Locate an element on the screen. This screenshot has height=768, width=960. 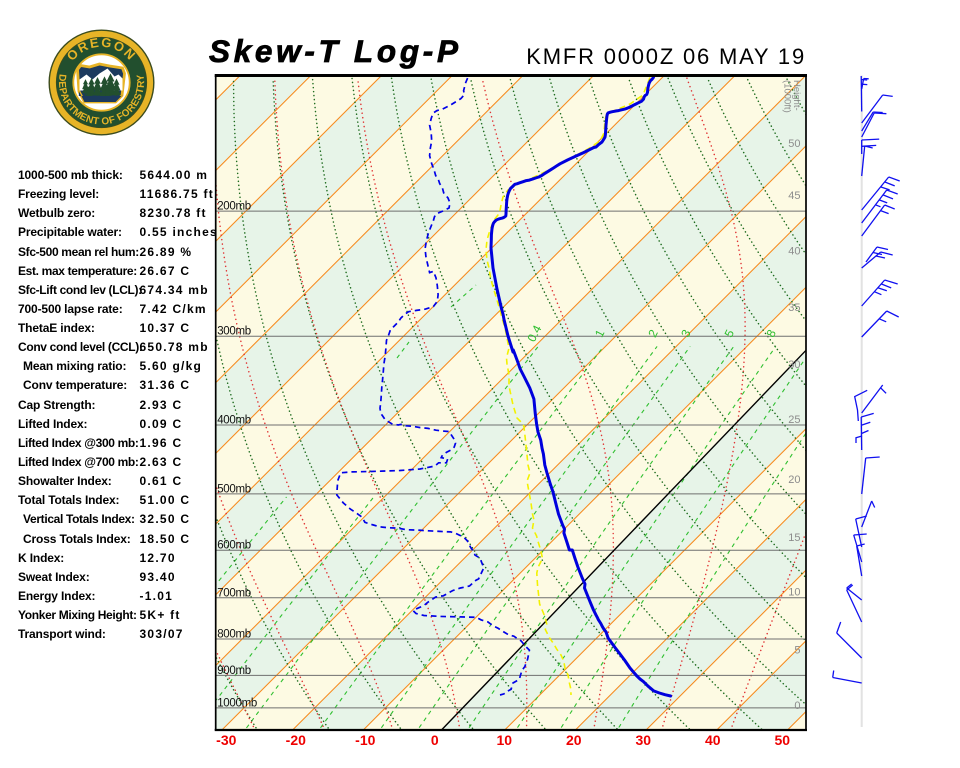
svg-text: (1000ft) is located at coordinates (787, 96).